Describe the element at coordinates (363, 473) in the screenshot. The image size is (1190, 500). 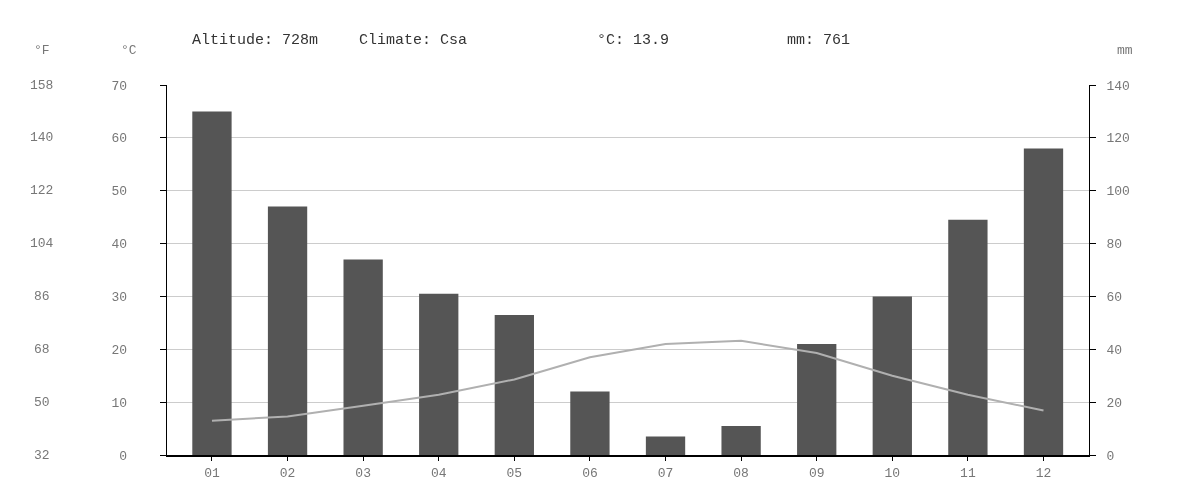
I see `x-tick-label: 03` at that location.